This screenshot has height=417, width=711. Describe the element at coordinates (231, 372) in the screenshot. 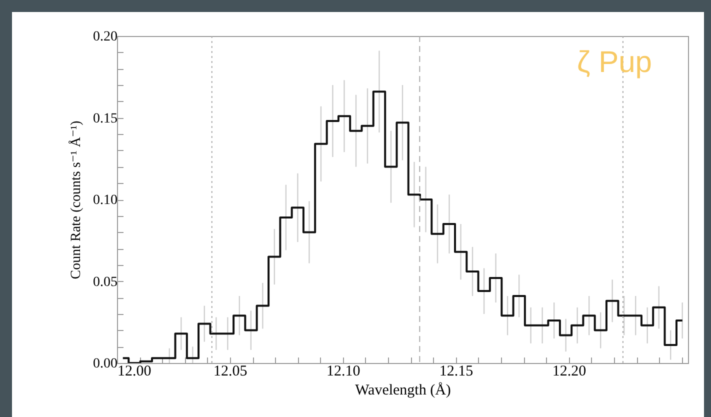

I see `x-tick-label: 12.05` at that location.